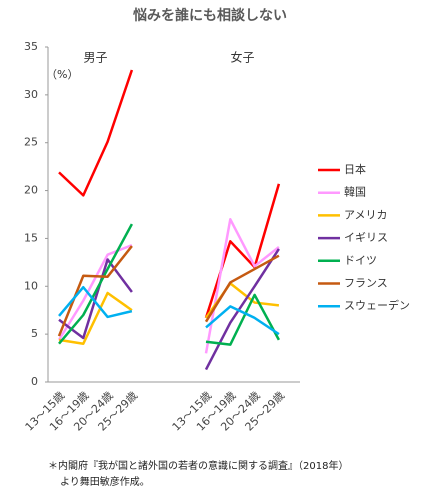  I want to click on y-tick-label: 15, so click(31, 237).